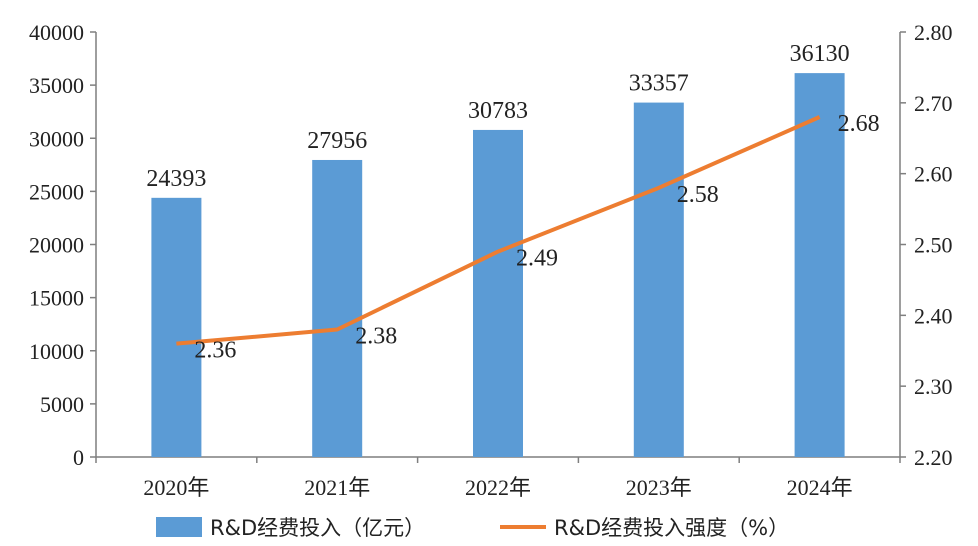 Image resolution: width=978 pixels, height=546 pixels. What do you see at coordinates (56, 245) in the screenshot?
I see `y-left-tick-label: 20000` at bounding box center [56, 245].